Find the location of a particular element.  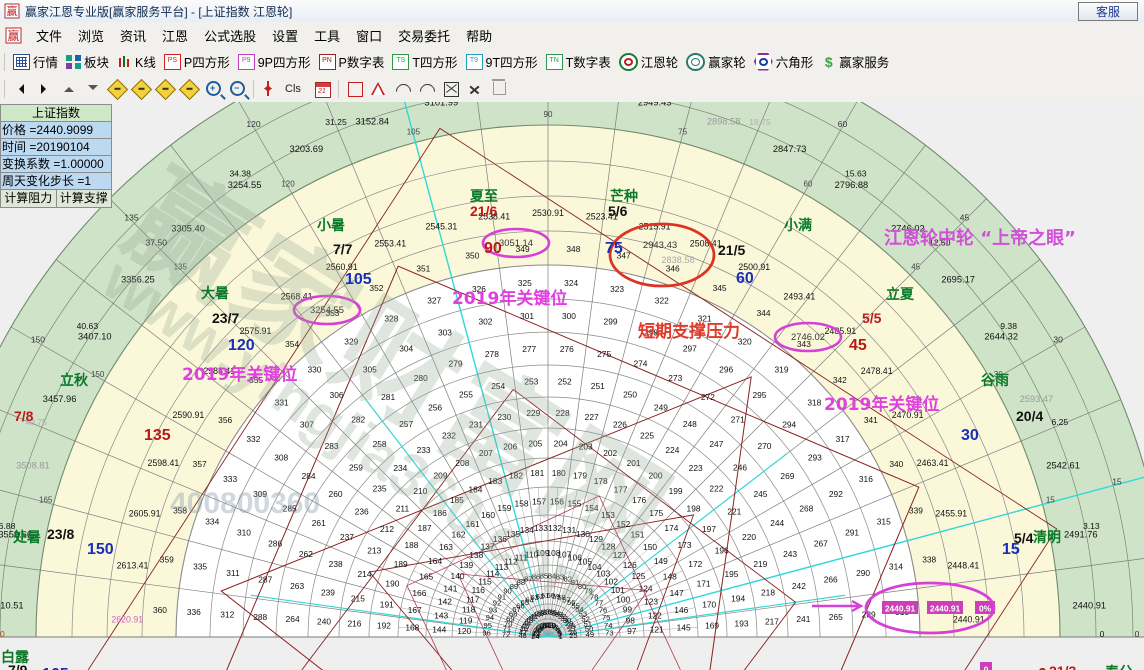

resistance-price-label: 2593.47 is located at coordinates (1037, 399).